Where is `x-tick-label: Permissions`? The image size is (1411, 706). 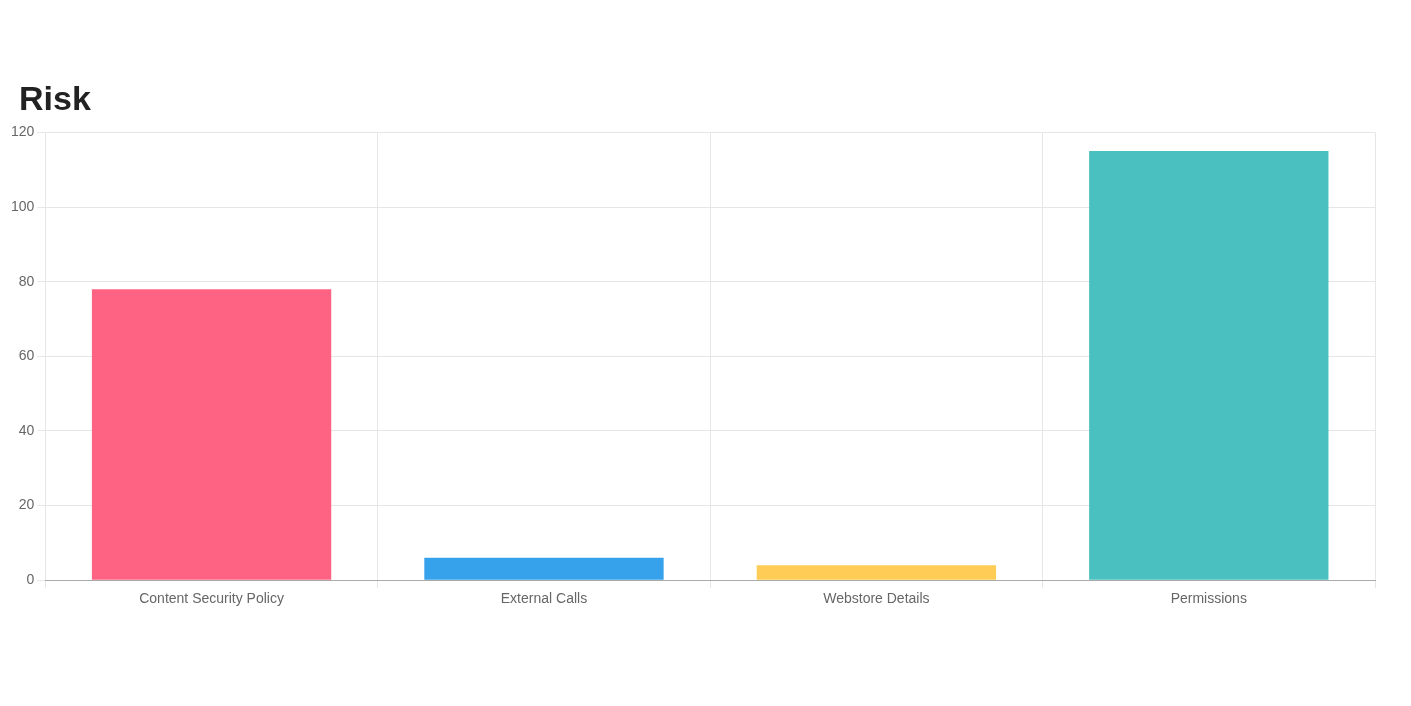 x-tick-label: Permissions is located at coordinates (1208, 598).